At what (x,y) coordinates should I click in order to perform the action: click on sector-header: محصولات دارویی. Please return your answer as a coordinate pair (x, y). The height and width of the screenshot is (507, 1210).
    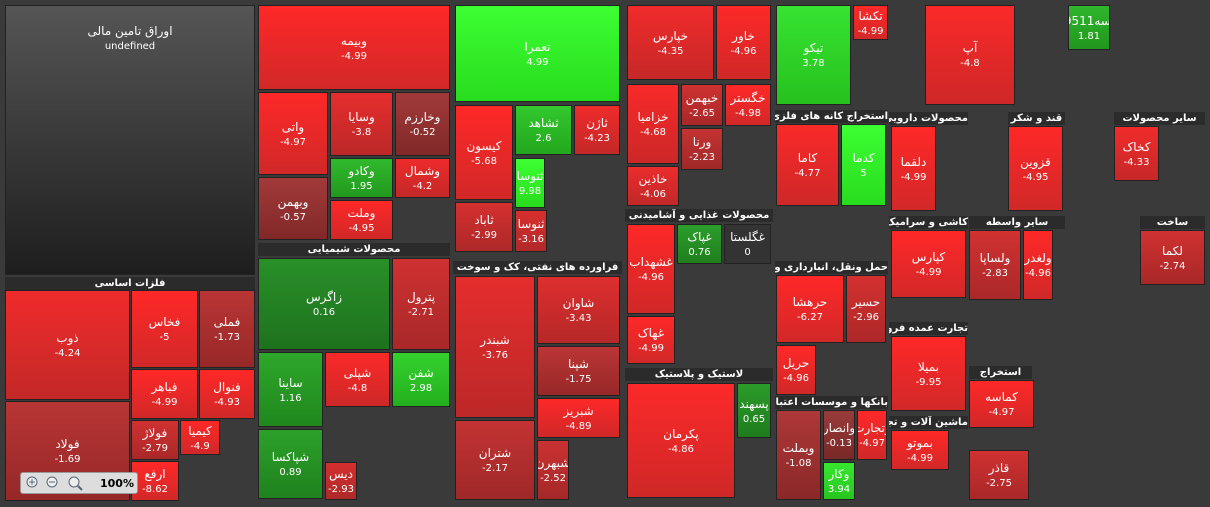
    Looking at the image, I should click on (928, 118).